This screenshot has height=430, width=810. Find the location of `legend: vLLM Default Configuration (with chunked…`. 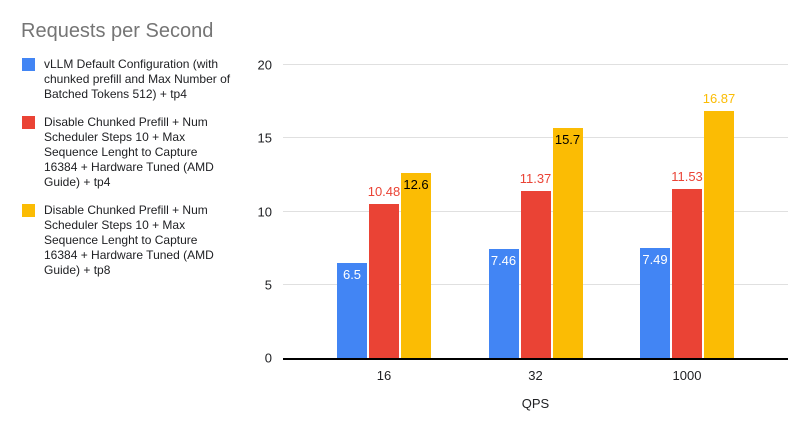

legend: vLLM Default Configuration (with chunked… is located at coordinates (128, 167).